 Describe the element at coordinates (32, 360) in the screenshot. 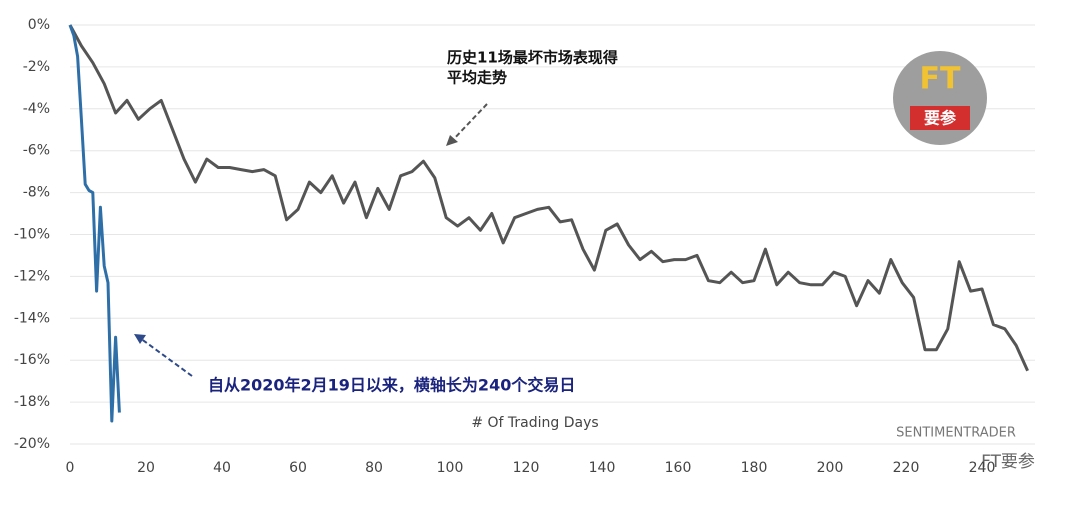

I see `y-tick-label: -16%` at that location.